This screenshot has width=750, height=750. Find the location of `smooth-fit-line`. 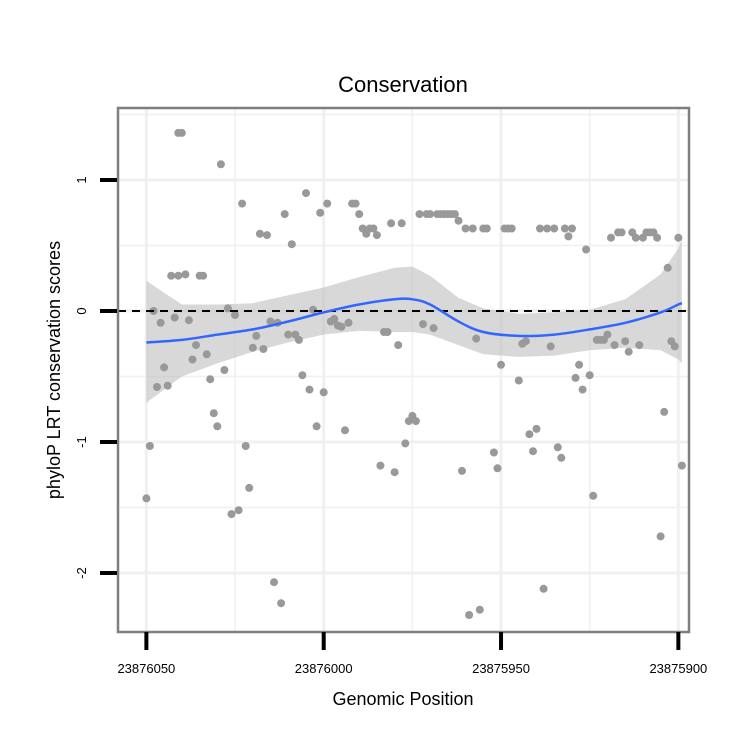

smooth-fit-line is located at coordinates (414, 320).